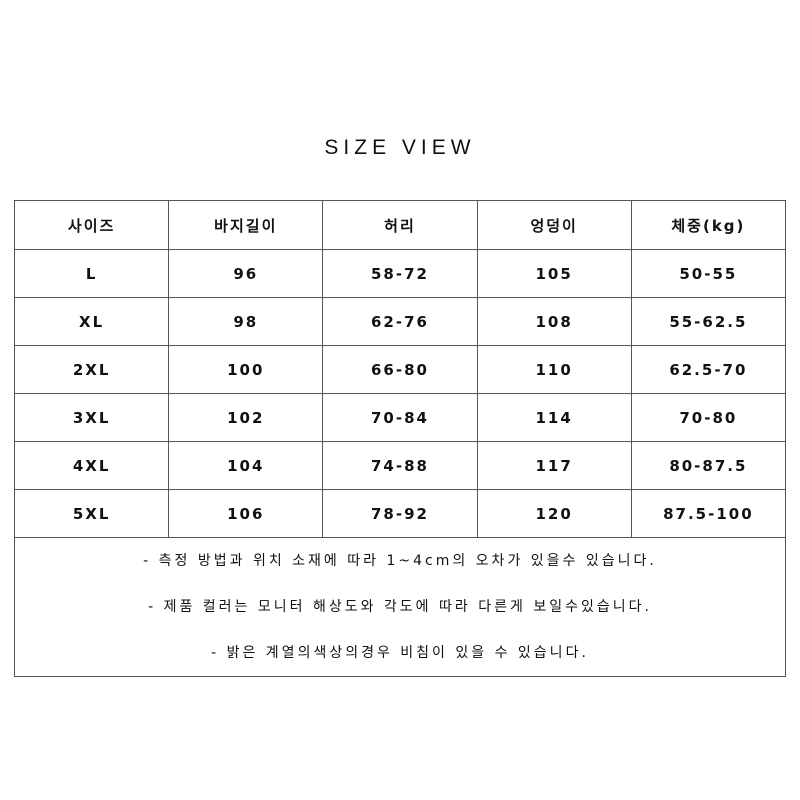  What do you see at coordinates (554, 225) in the screenshot?
I see `header-cell: 엉덩이` at bounding box center [554, 225].